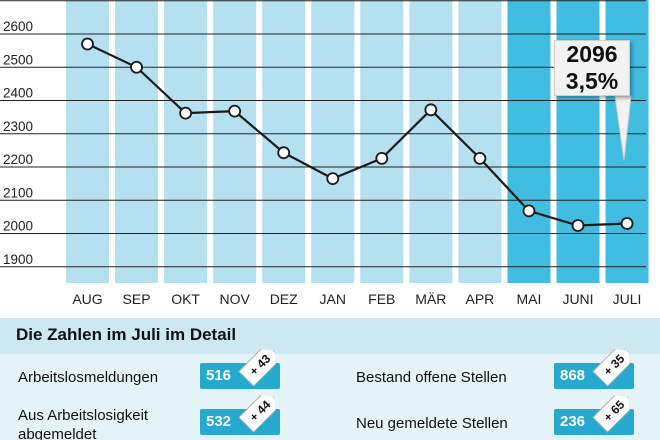 This screenshot has height=440, width=660. I want to click on callout-value: 2096, so click(592, 54).